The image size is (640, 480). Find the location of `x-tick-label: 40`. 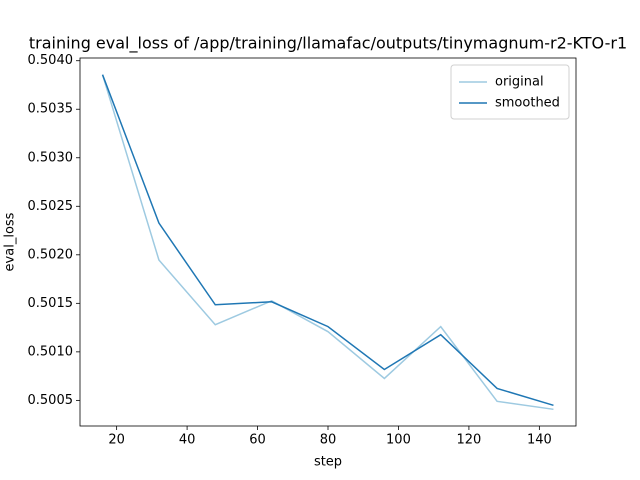

x-tick-label: 40 is located at coordinates (187, 440).